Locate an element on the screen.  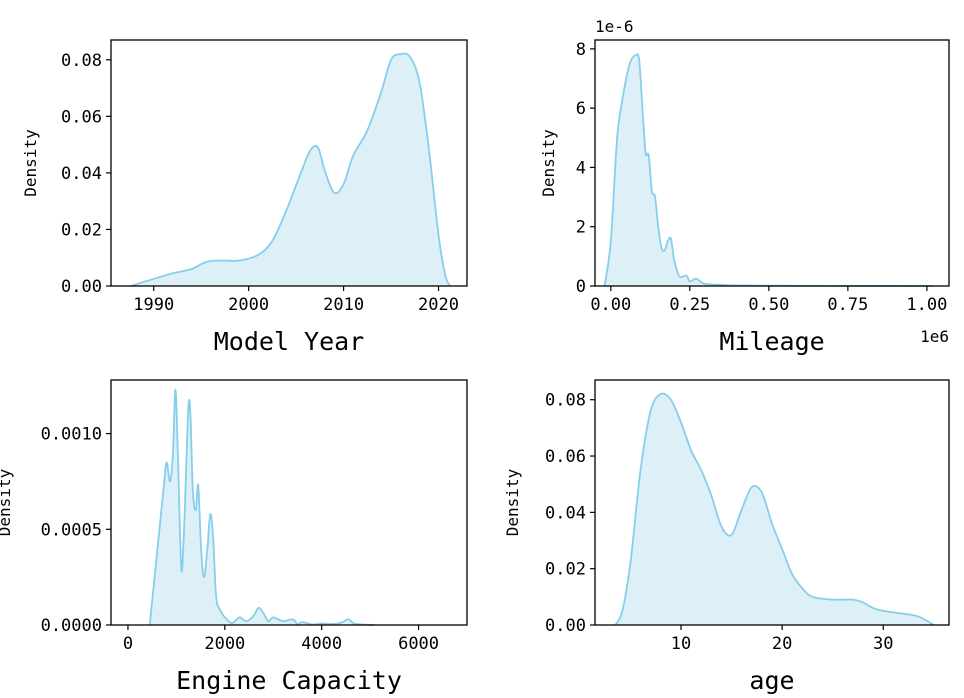
x-tick-label: 30 is located at coordinates (883, 644).